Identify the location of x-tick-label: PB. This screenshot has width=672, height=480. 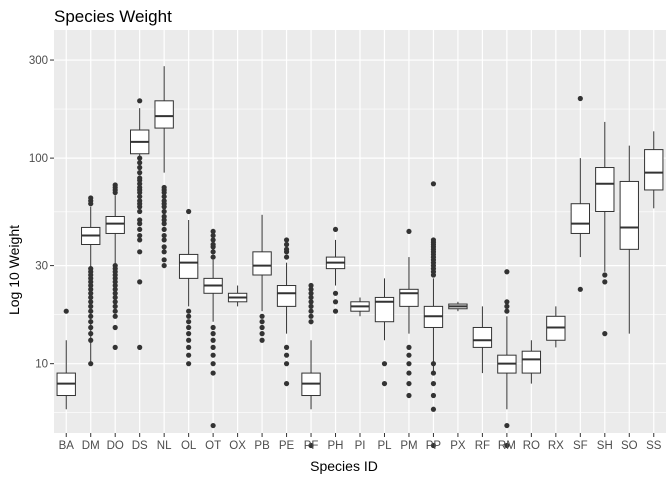
(262, 446).